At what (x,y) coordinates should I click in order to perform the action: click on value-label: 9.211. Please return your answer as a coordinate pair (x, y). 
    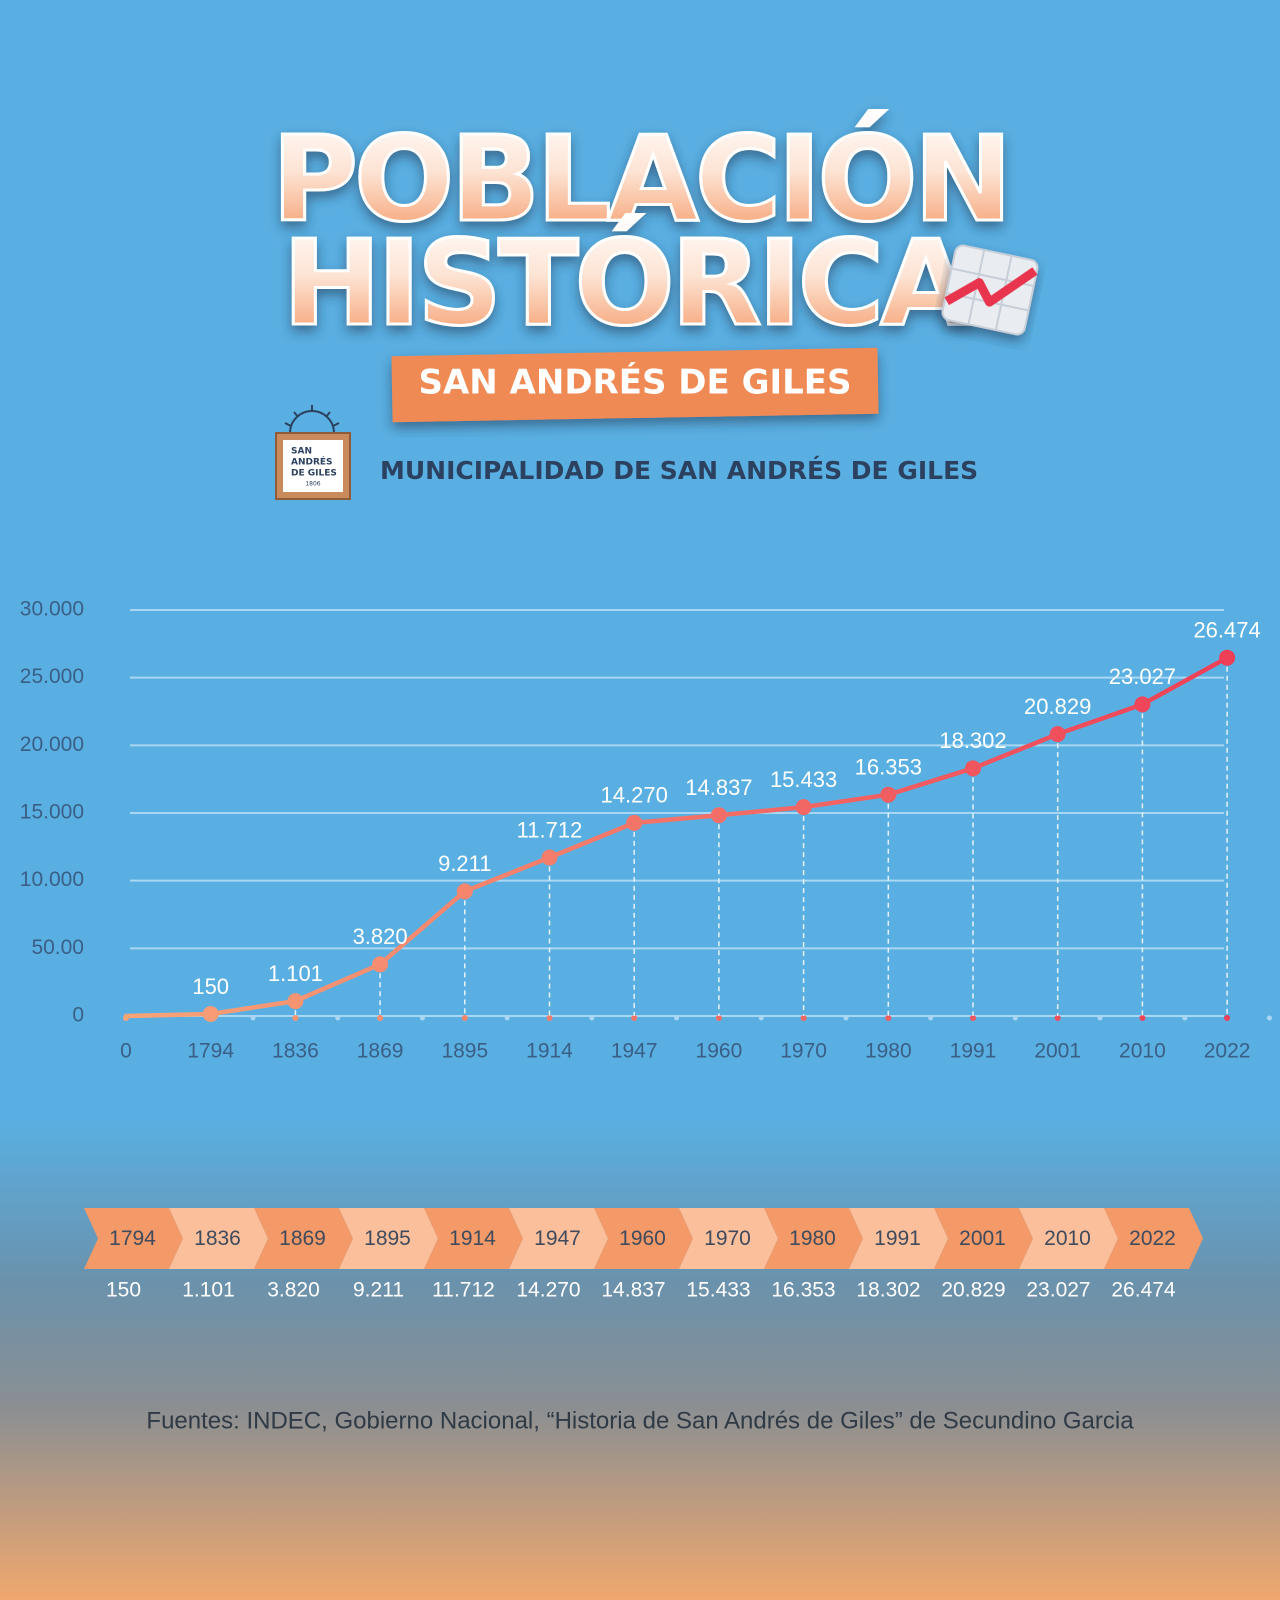
    Looking at the image, I should click on (464, 863).